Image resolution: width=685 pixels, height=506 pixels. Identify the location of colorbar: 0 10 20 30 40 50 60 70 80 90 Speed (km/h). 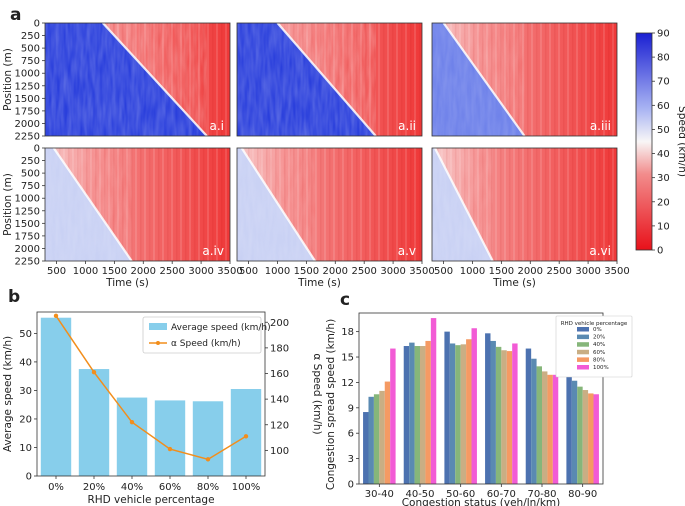
(660, 143).